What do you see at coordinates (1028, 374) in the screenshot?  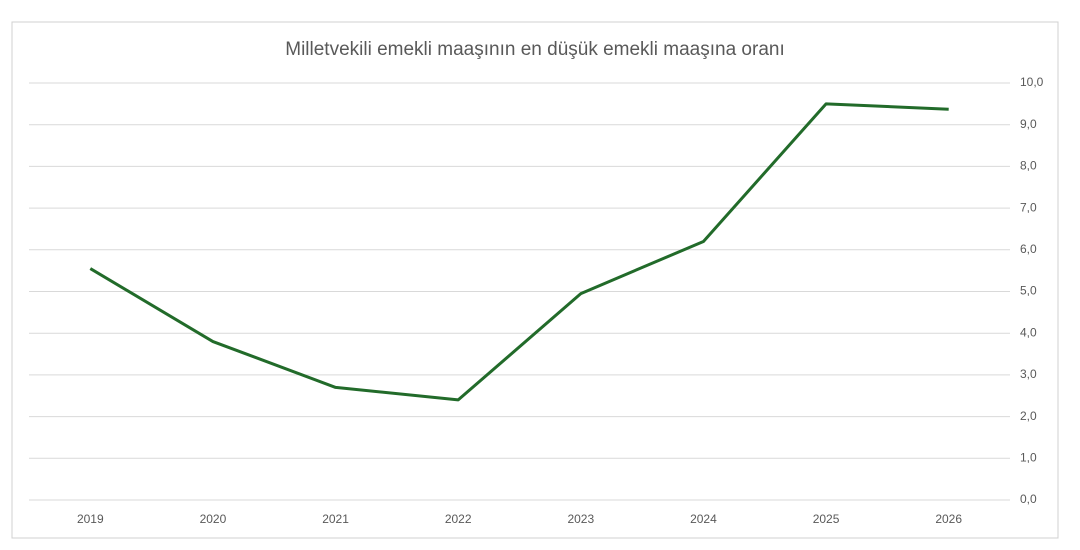 I see `y-tick-label: 3,0` at bounding box center [1028, 374].